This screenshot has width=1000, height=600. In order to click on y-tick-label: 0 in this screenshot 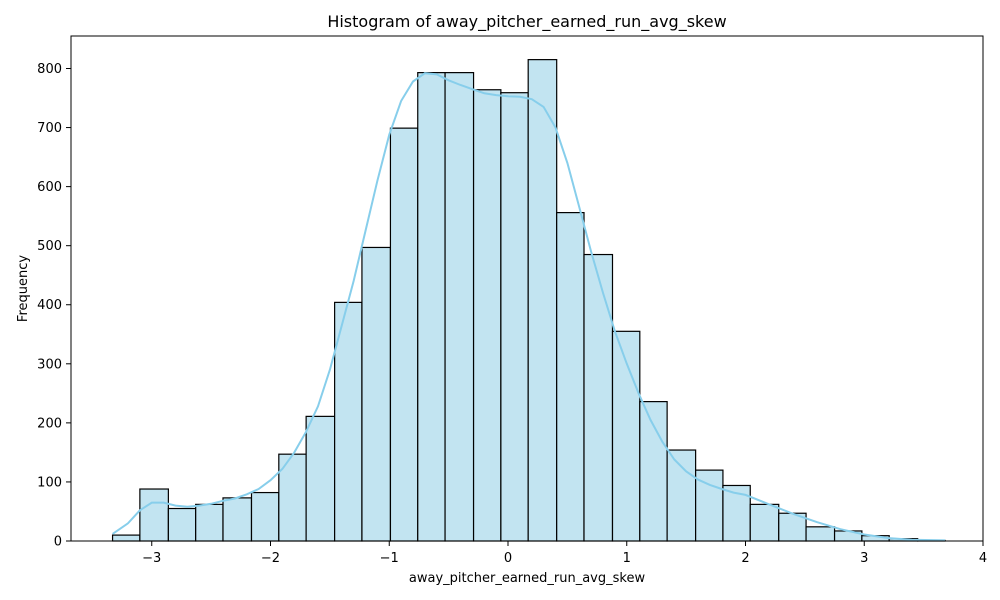, I will do `click(58, 542)`.